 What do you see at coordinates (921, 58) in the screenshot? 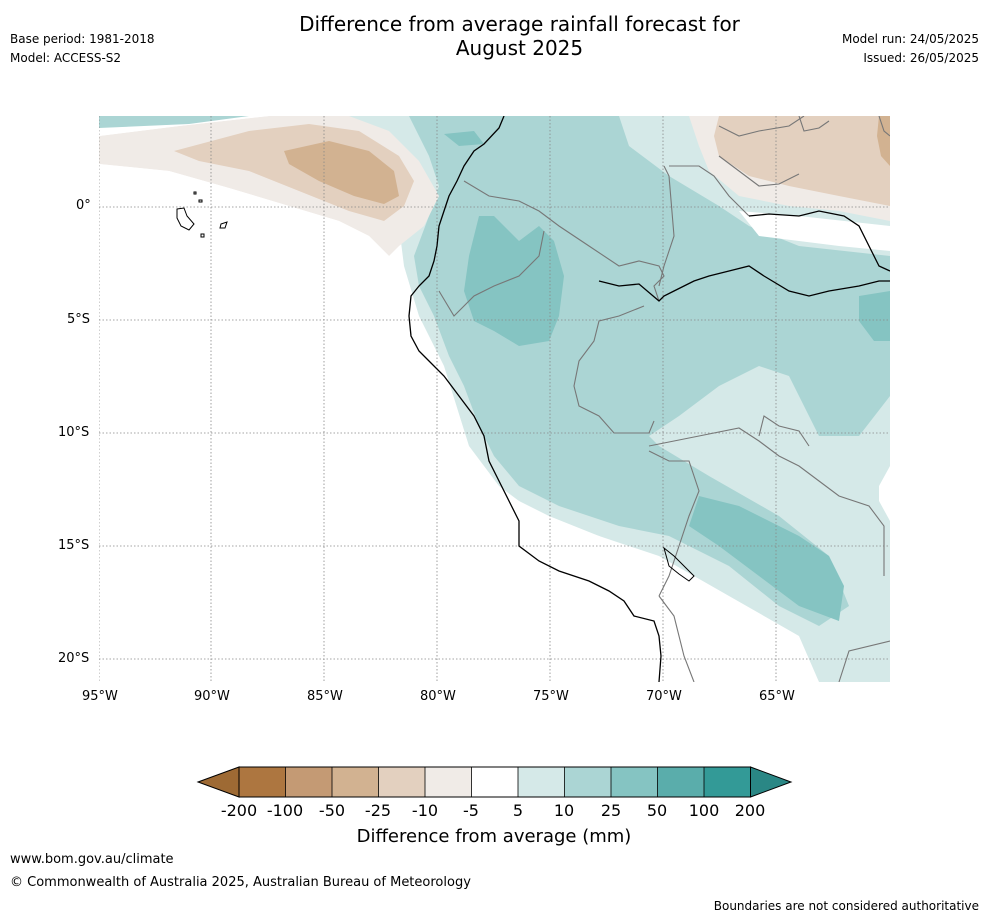
I see `issued-date: Issued: 26/05/2025` at bounding box center [921, 58].